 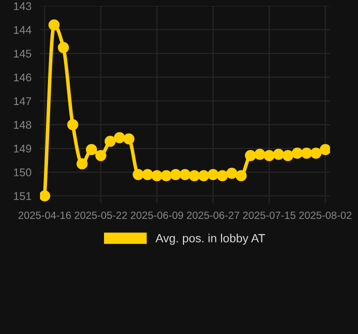 What do you see at coordinates (269, 215) in the screenshot?
I see `x-tick-label: 2025-07-15` at bounding box center [269, 215].